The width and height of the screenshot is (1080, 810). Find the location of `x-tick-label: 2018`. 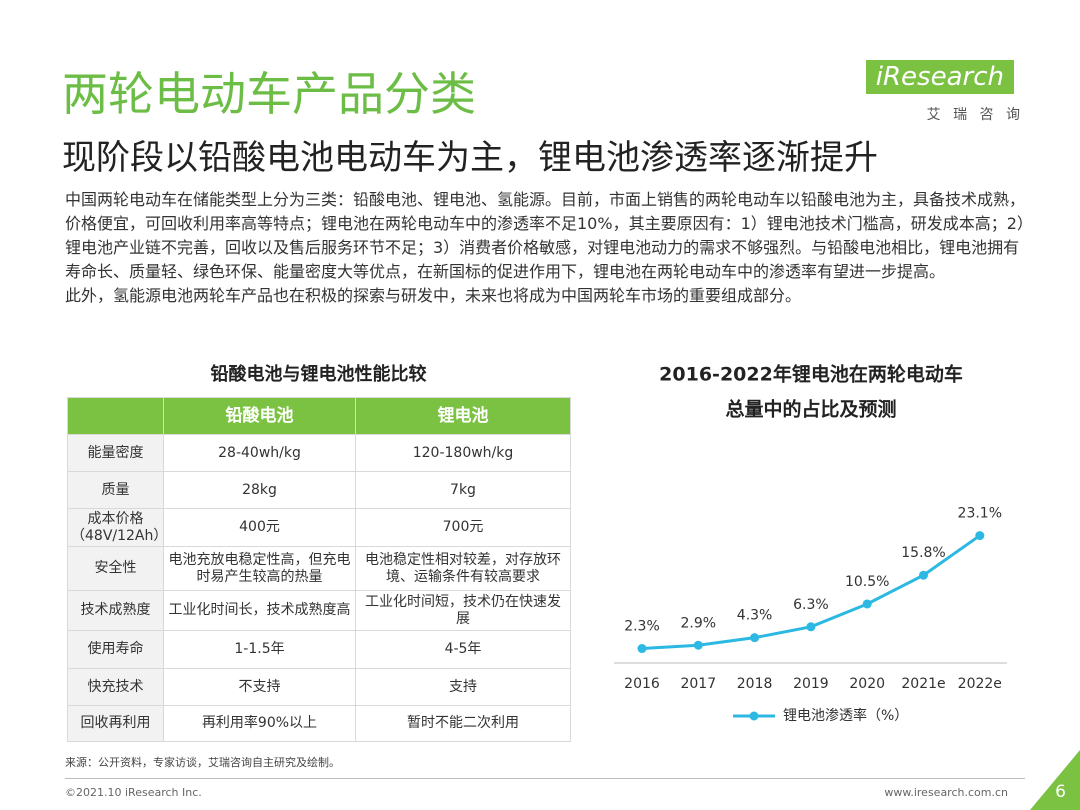

x-tick-label: 2018 is located at coordinates (755, 684).